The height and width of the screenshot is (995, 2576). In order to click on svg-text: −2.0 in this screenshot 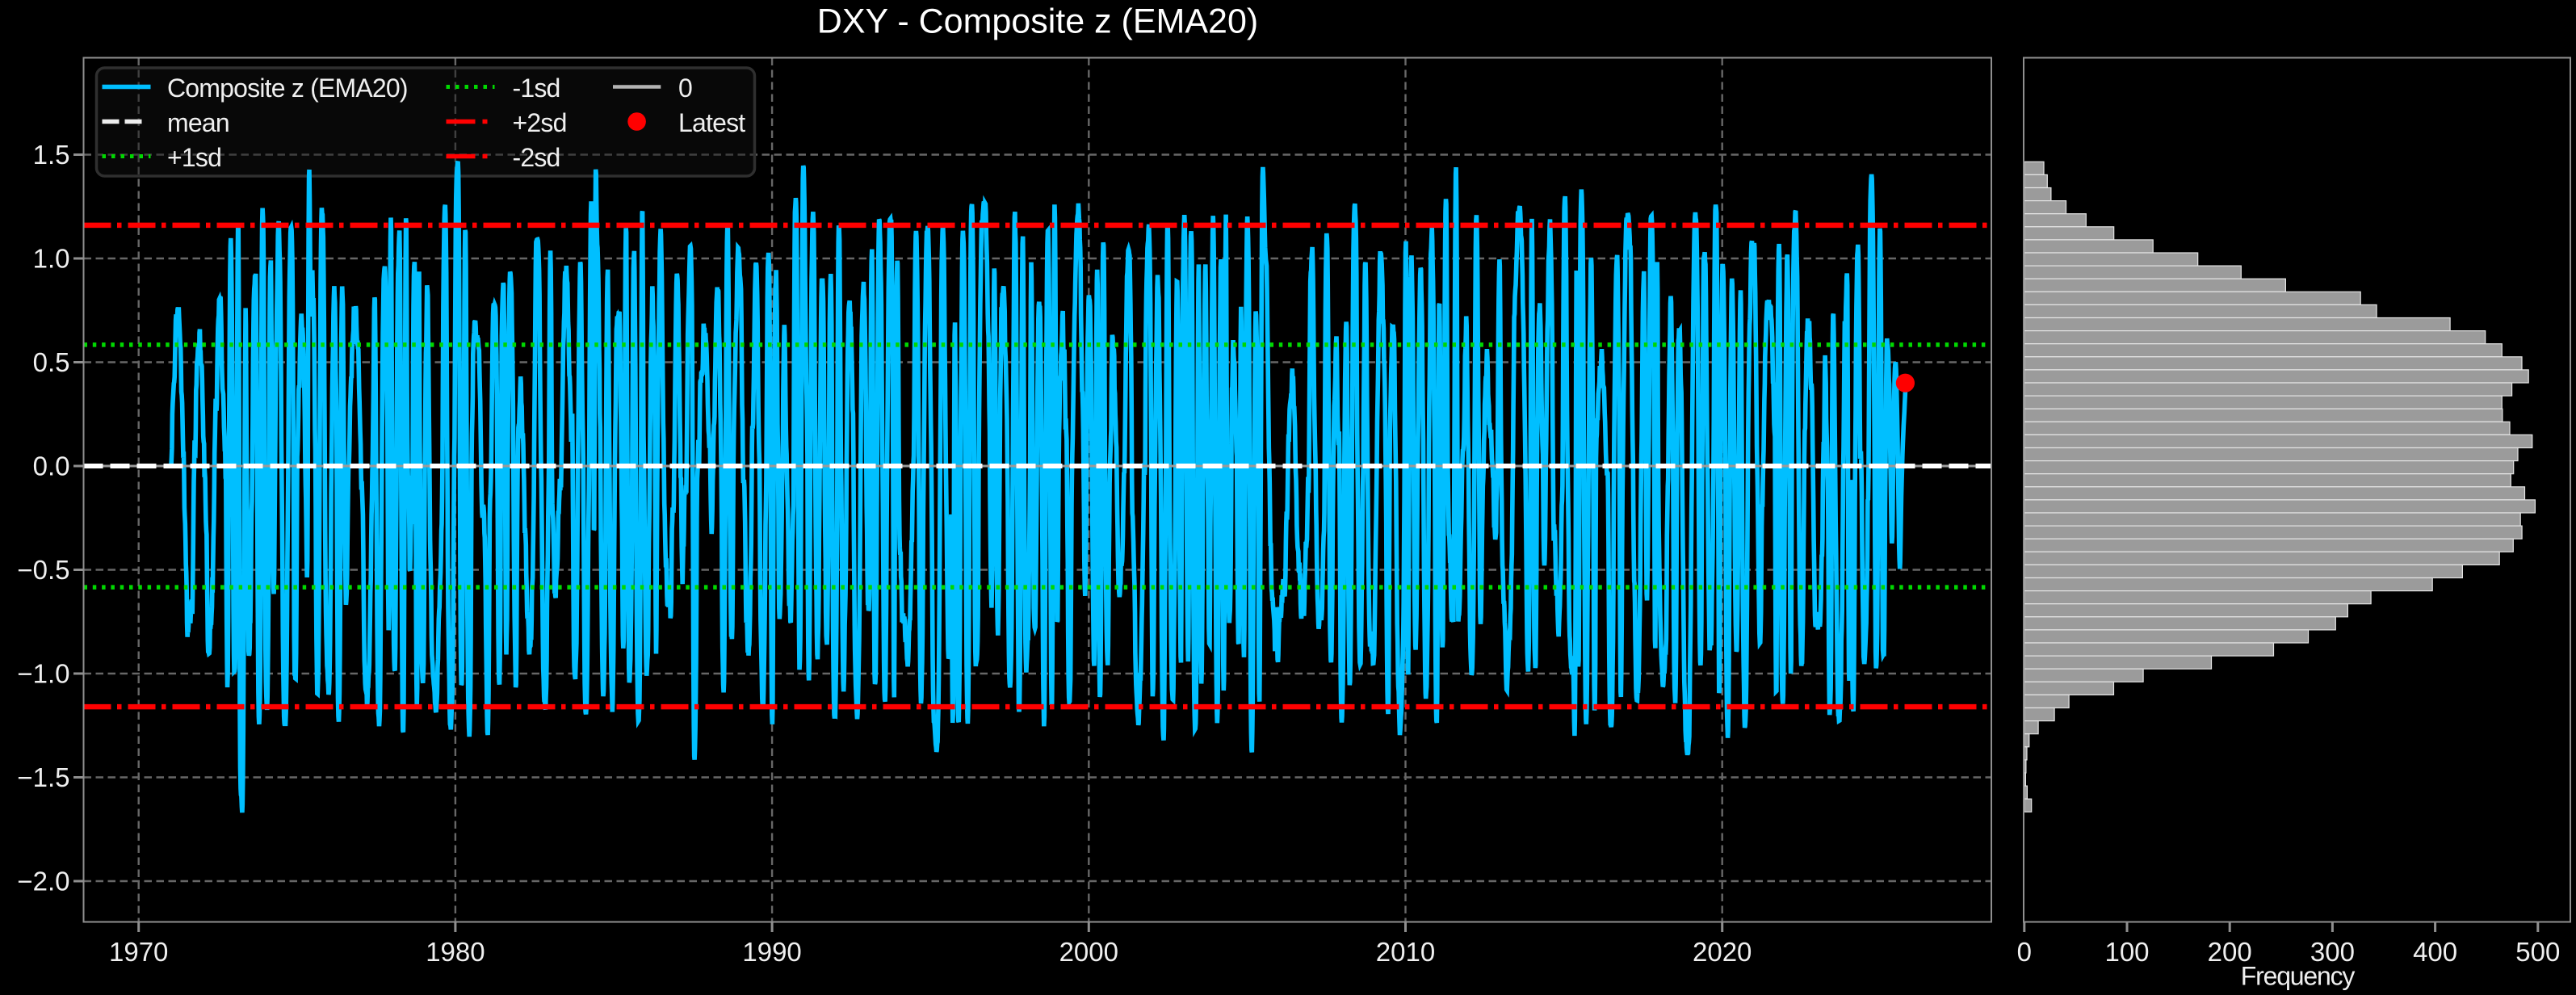, I will do `click(43, 881)`.